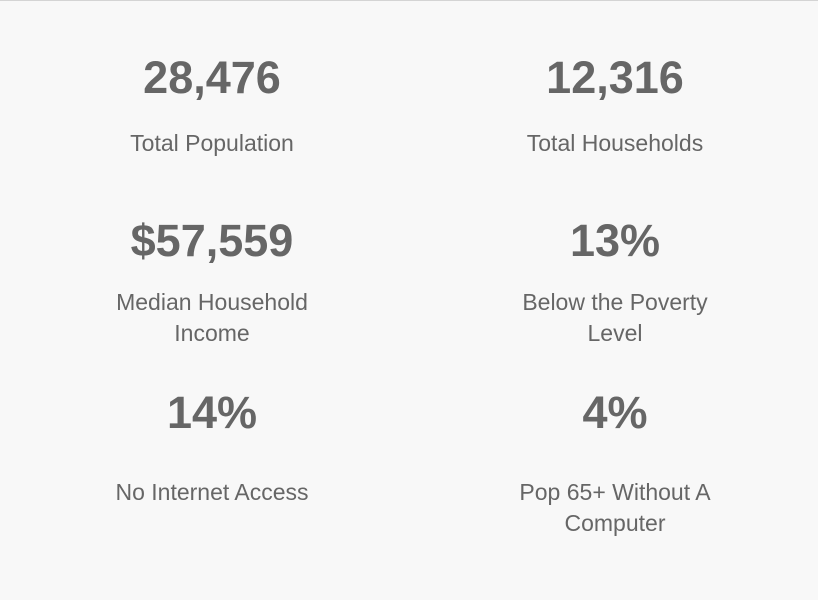 Image resolution: width=818 pixels, height=600 pixels. What do you see at coordinates (615, 412) in the screenshot?
I see `stat-value: 4%` at bounding box center [615, 412].